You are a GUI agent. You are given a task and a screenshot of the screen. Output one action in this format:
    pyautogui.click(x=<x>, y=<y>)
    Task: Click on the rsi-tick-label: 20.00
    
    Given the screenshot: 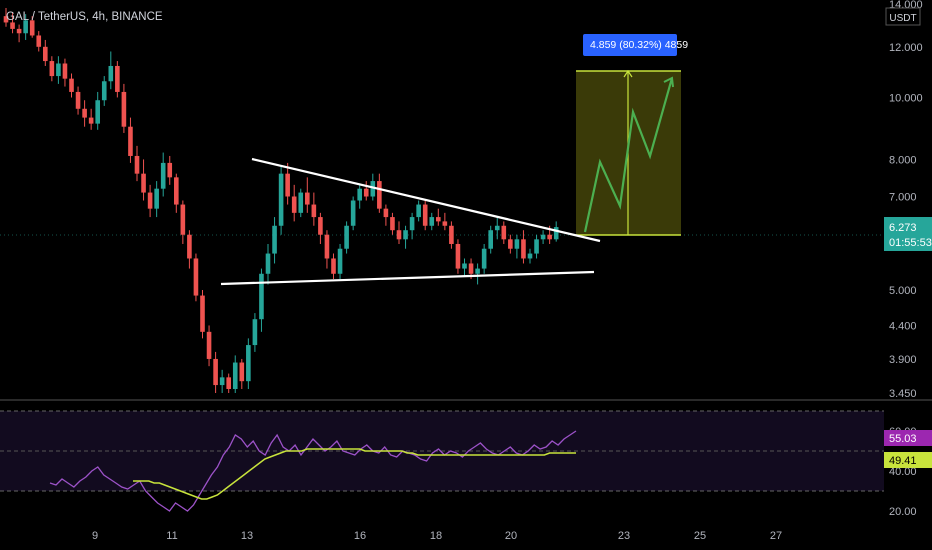 What is the action you would take?
    pyautogui.click(x=903, y=512)
    